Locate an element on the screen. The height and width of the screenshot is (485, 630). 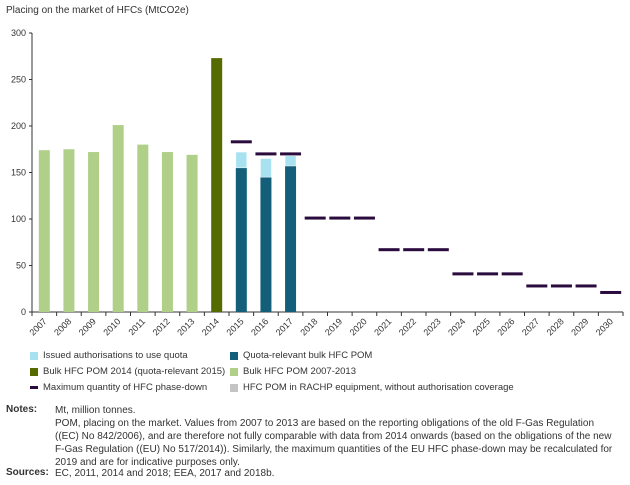
legend-item: Quota-relevant bulk HFC POM is located at coordinates (301, 355).